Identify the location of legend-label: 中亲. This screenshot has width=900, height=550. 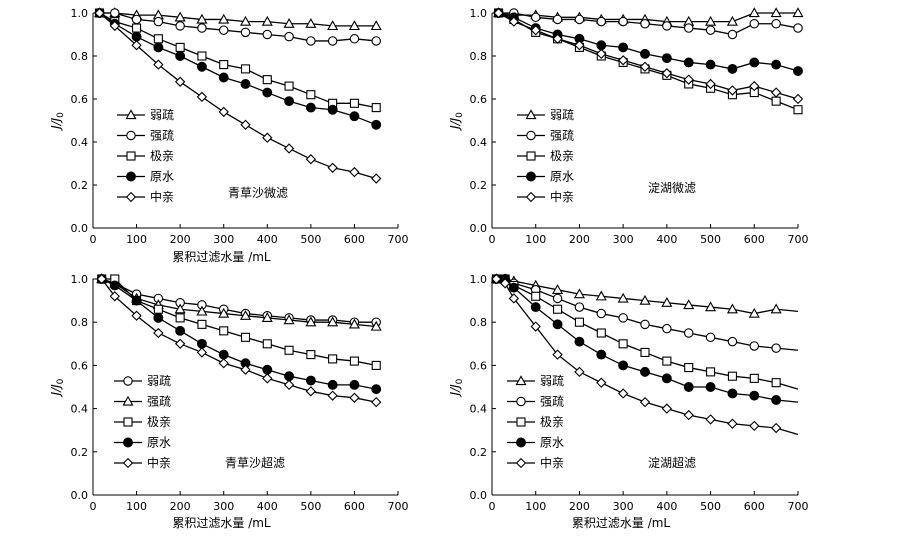
(562, 196).